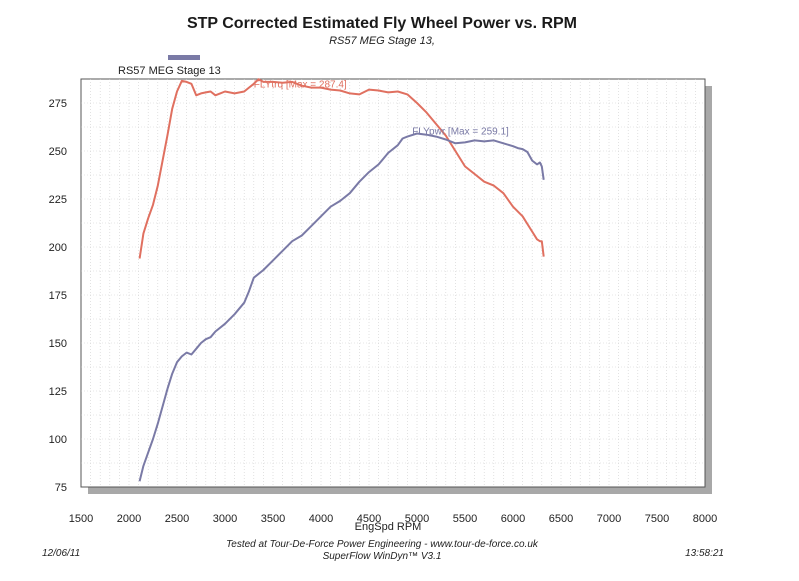  What do you see at coordinates (273, 519) in the screenshot?
I see `x-tick-label: 3500` at bounding box center [273, 519].